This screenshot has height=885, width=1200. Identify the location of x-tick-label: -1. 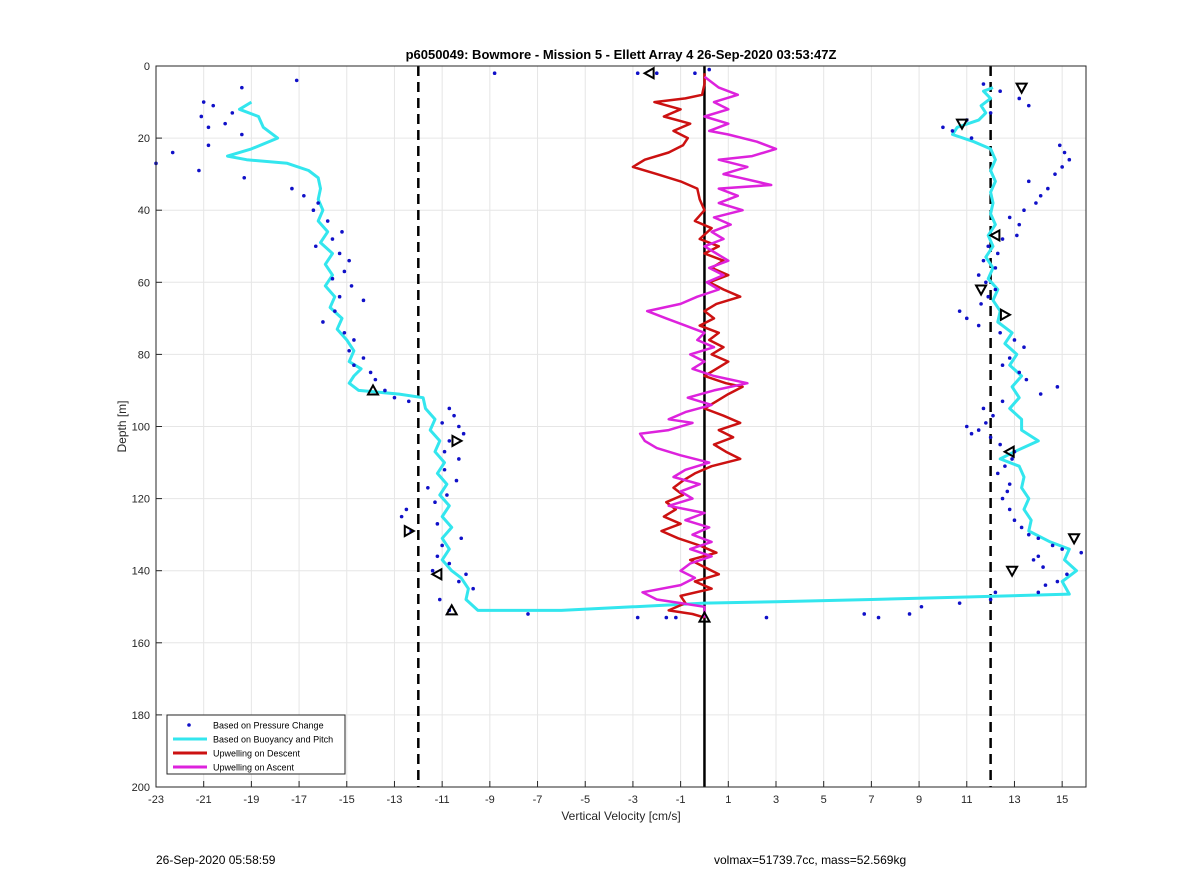
(681, 800).